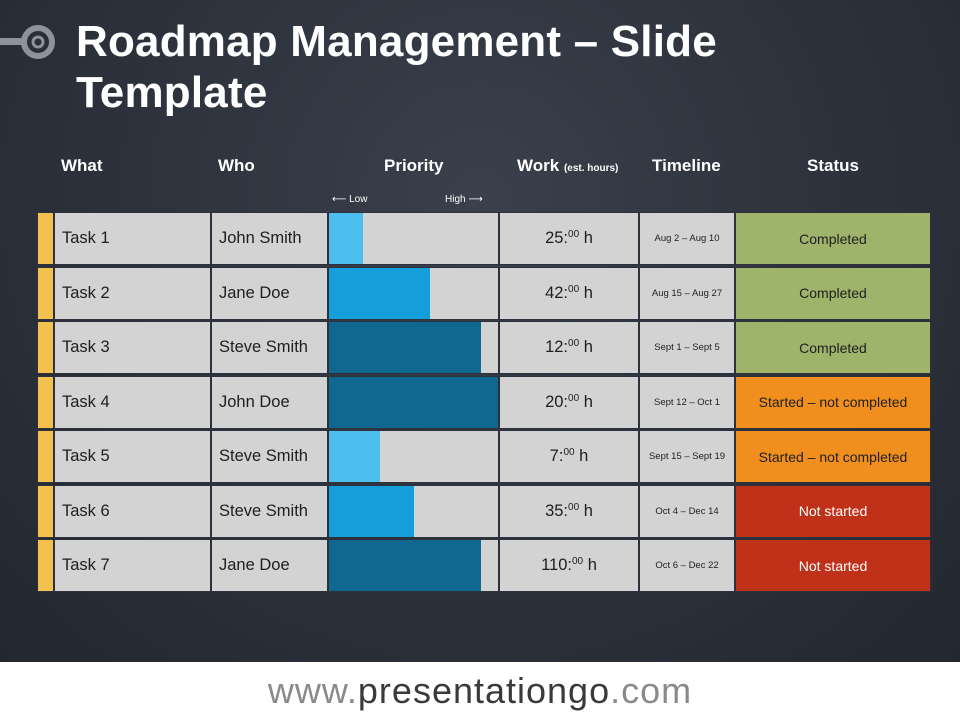  What do you see at coordinates (687, 456) in the screenshot?
I see `timeline-range: Sept 15 – Sept 19` at bounding box center [687, 456].